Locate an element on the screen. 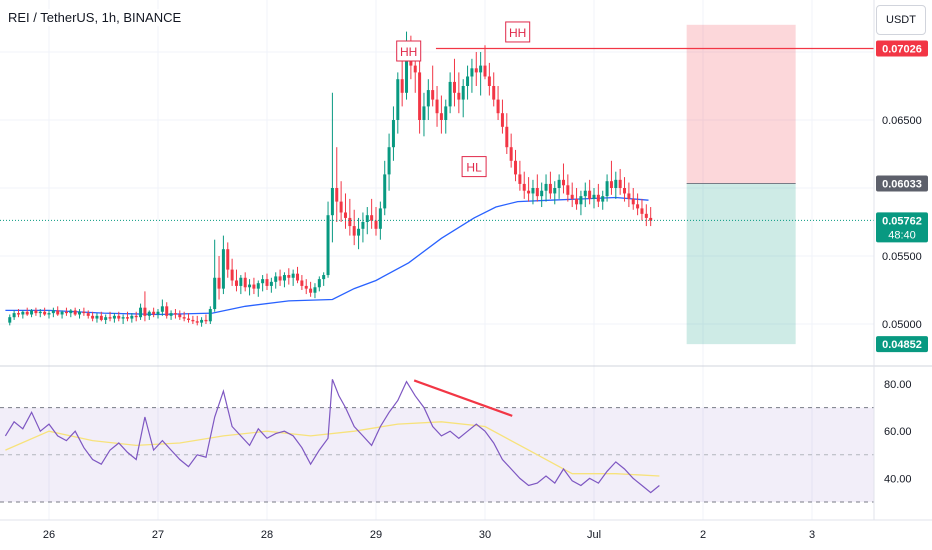  position-tool is located at coordinates (741, 184).